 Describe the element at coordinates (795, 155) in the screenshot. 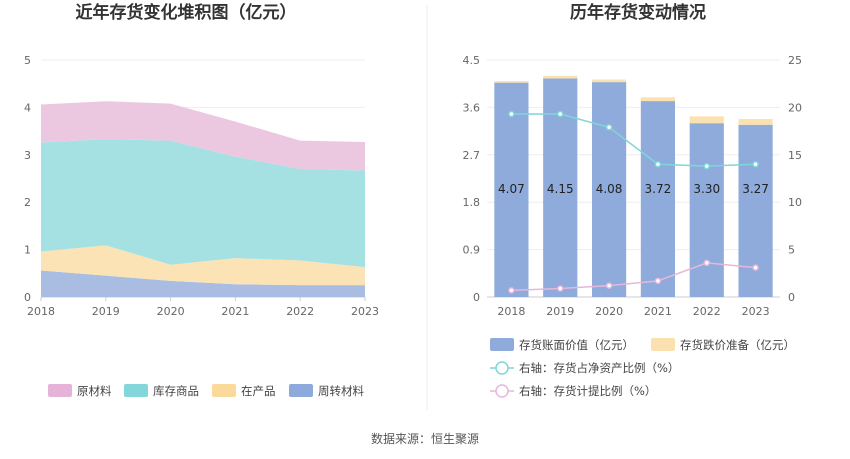

I see `right-y2-tick: 15` at that location.